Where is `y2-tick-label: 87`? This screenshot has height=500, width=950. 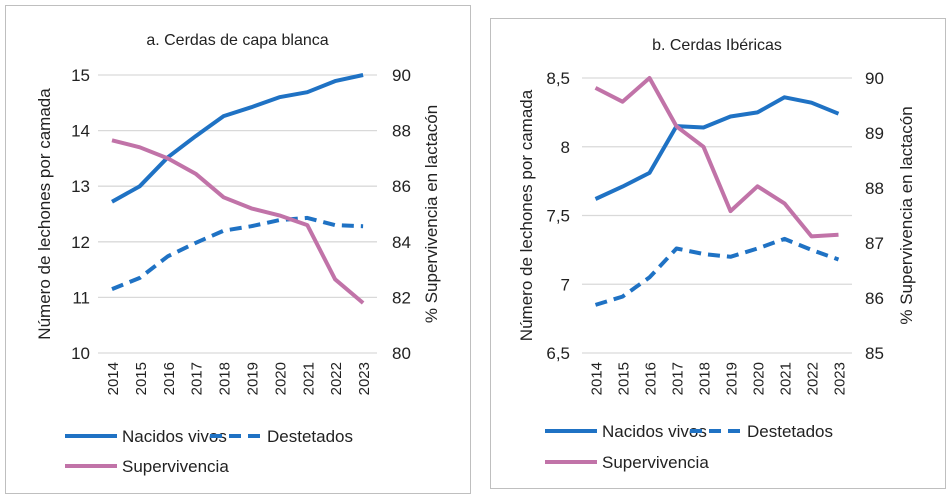 y2-tick-label: 87 is located at coordinates (874, 243).